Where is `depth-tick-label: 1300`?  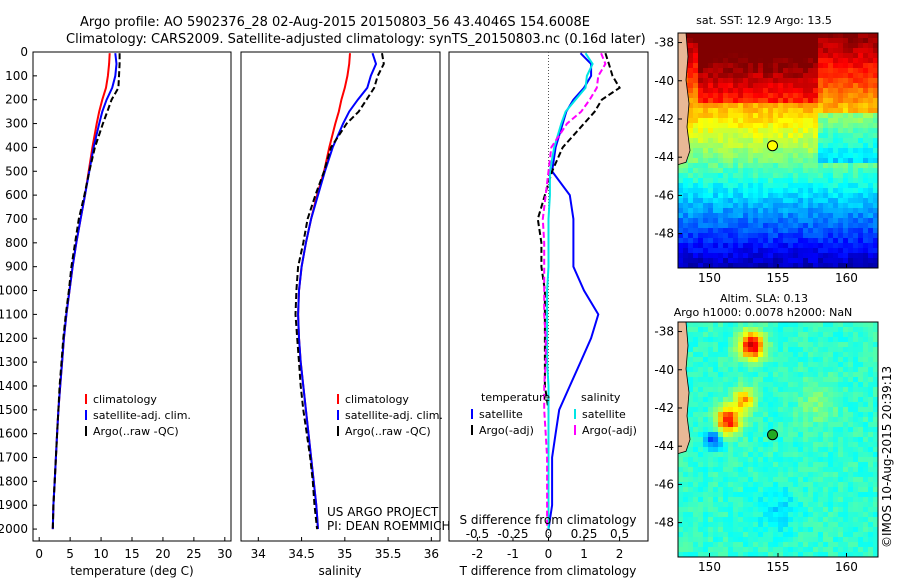 depth-tick-label: 1300 is located at coordinates (14, 362).